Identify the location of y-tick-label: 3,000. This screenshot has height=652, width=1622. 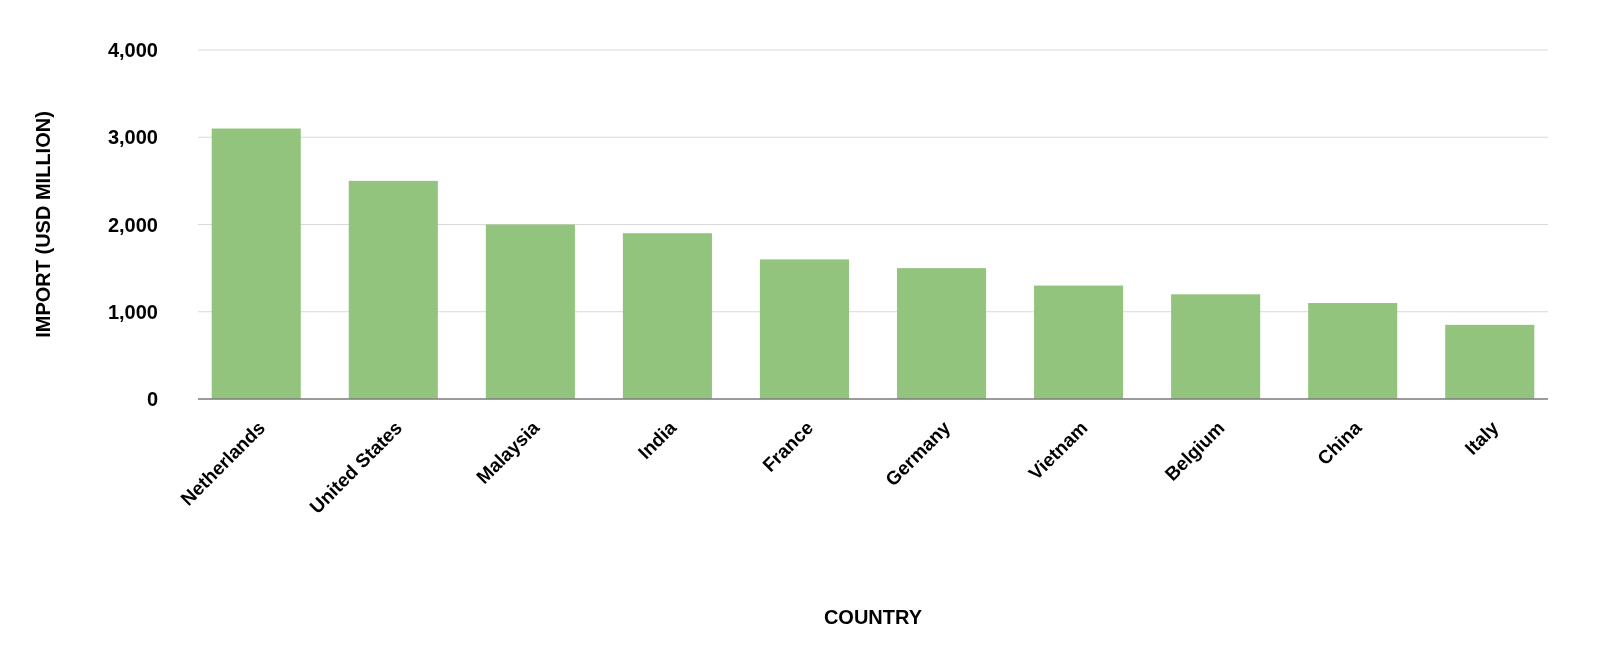
(132, 137).